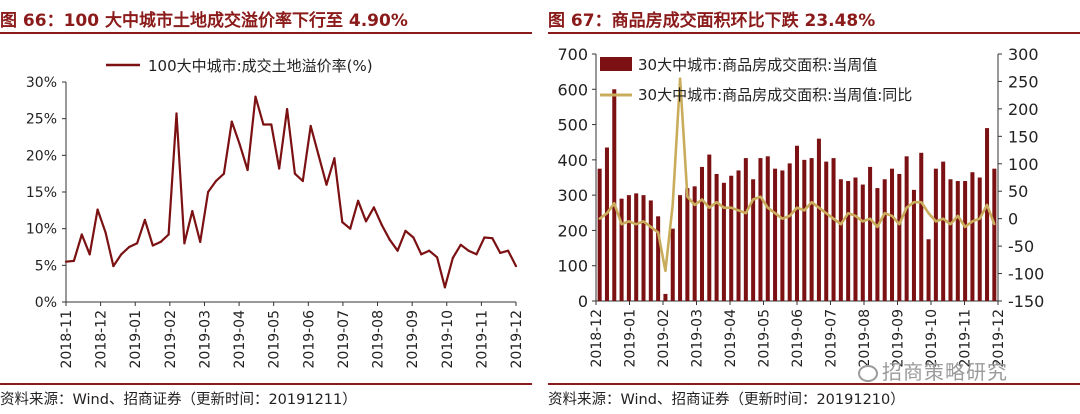  What do you see at coordinates (572, 160) in the screenshot?
I see `right-left-y-tick-label: 400` at bounding box center [572, 160].